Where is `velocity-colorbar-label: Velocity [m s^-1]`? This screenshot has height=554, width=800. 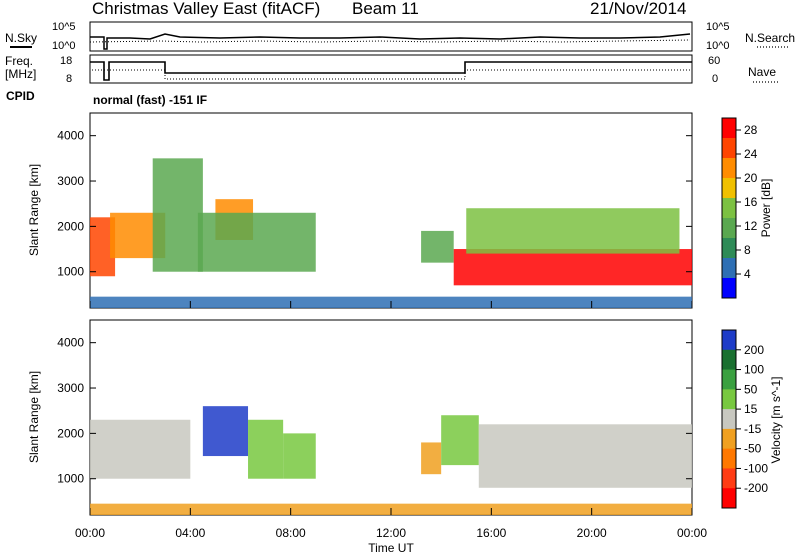 velocity-colorbar-label: Velocity [m s^-1] is located at coordinates (776, 420).